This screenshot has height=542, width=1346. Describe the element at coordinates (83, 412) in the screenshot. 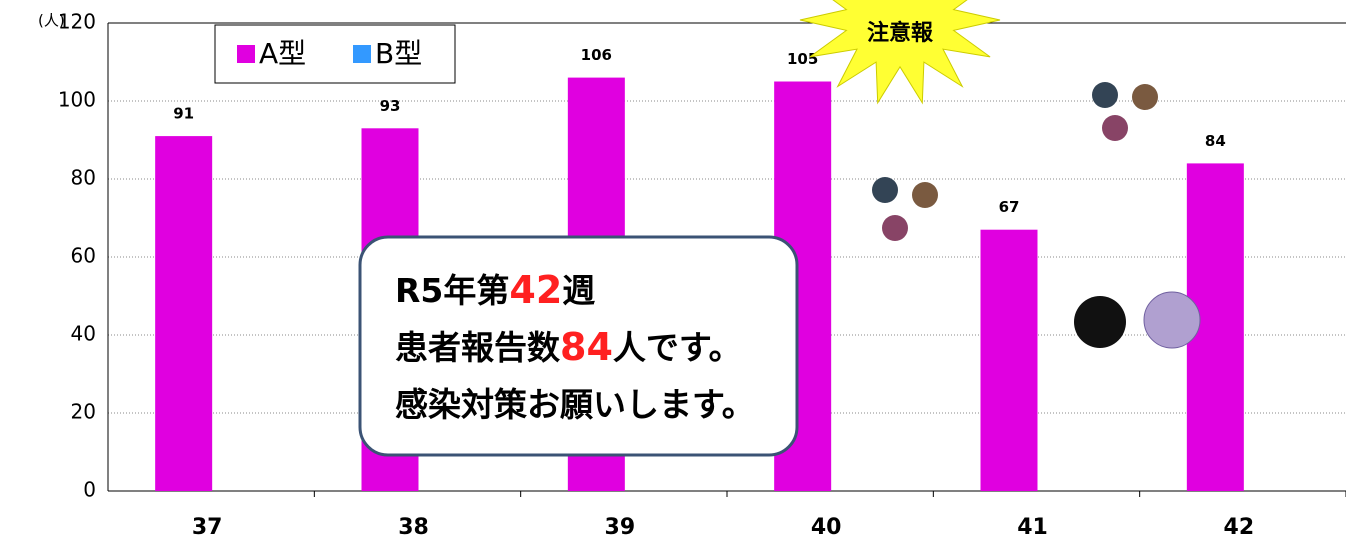

I see `y-tick-label: 20` at that location.